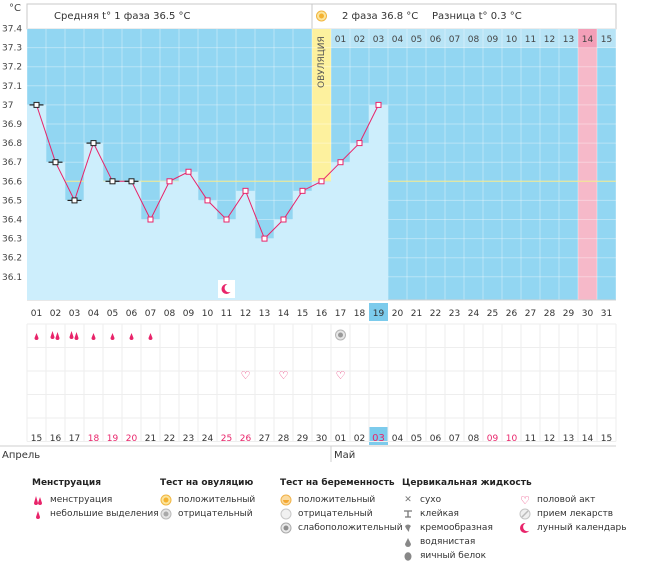 Image resolution: width=655 pixels, height=587 pixels. Describe the element at coordinates (454, 439) in the screenshot. I see `calendar-date-label: 07` at that location.